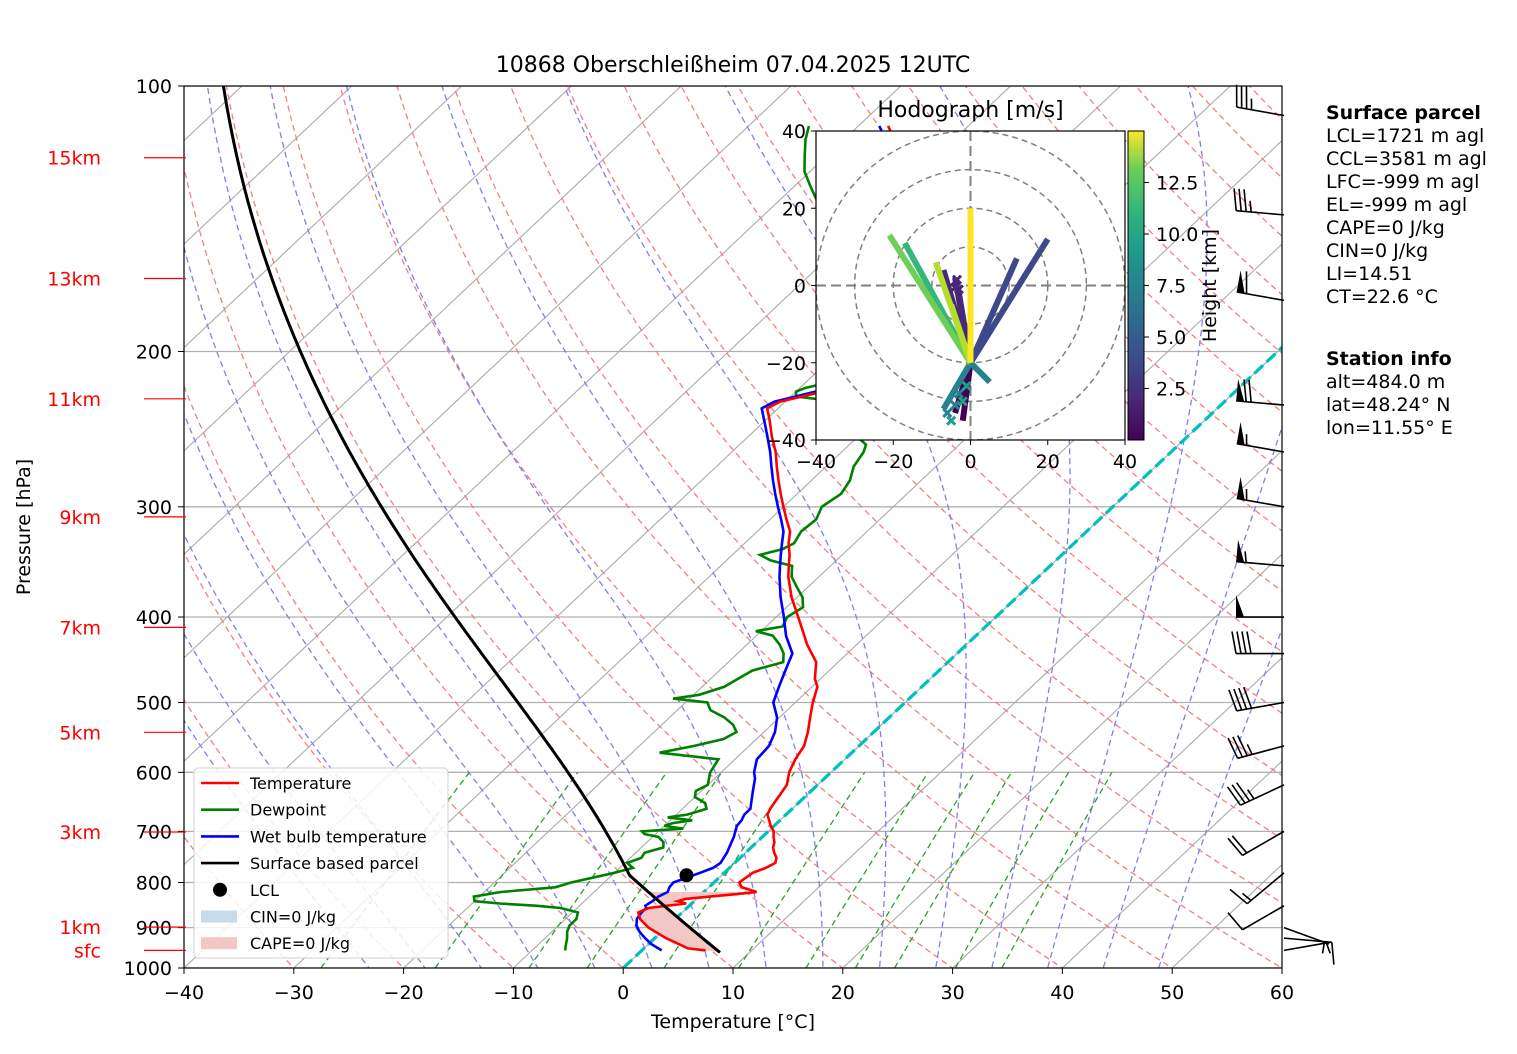 The image size is (1517, 1054). Describe the element at coordinates (800, 287) in the screenshot. I see `hodograph-y-tick-label: 0` at that location.